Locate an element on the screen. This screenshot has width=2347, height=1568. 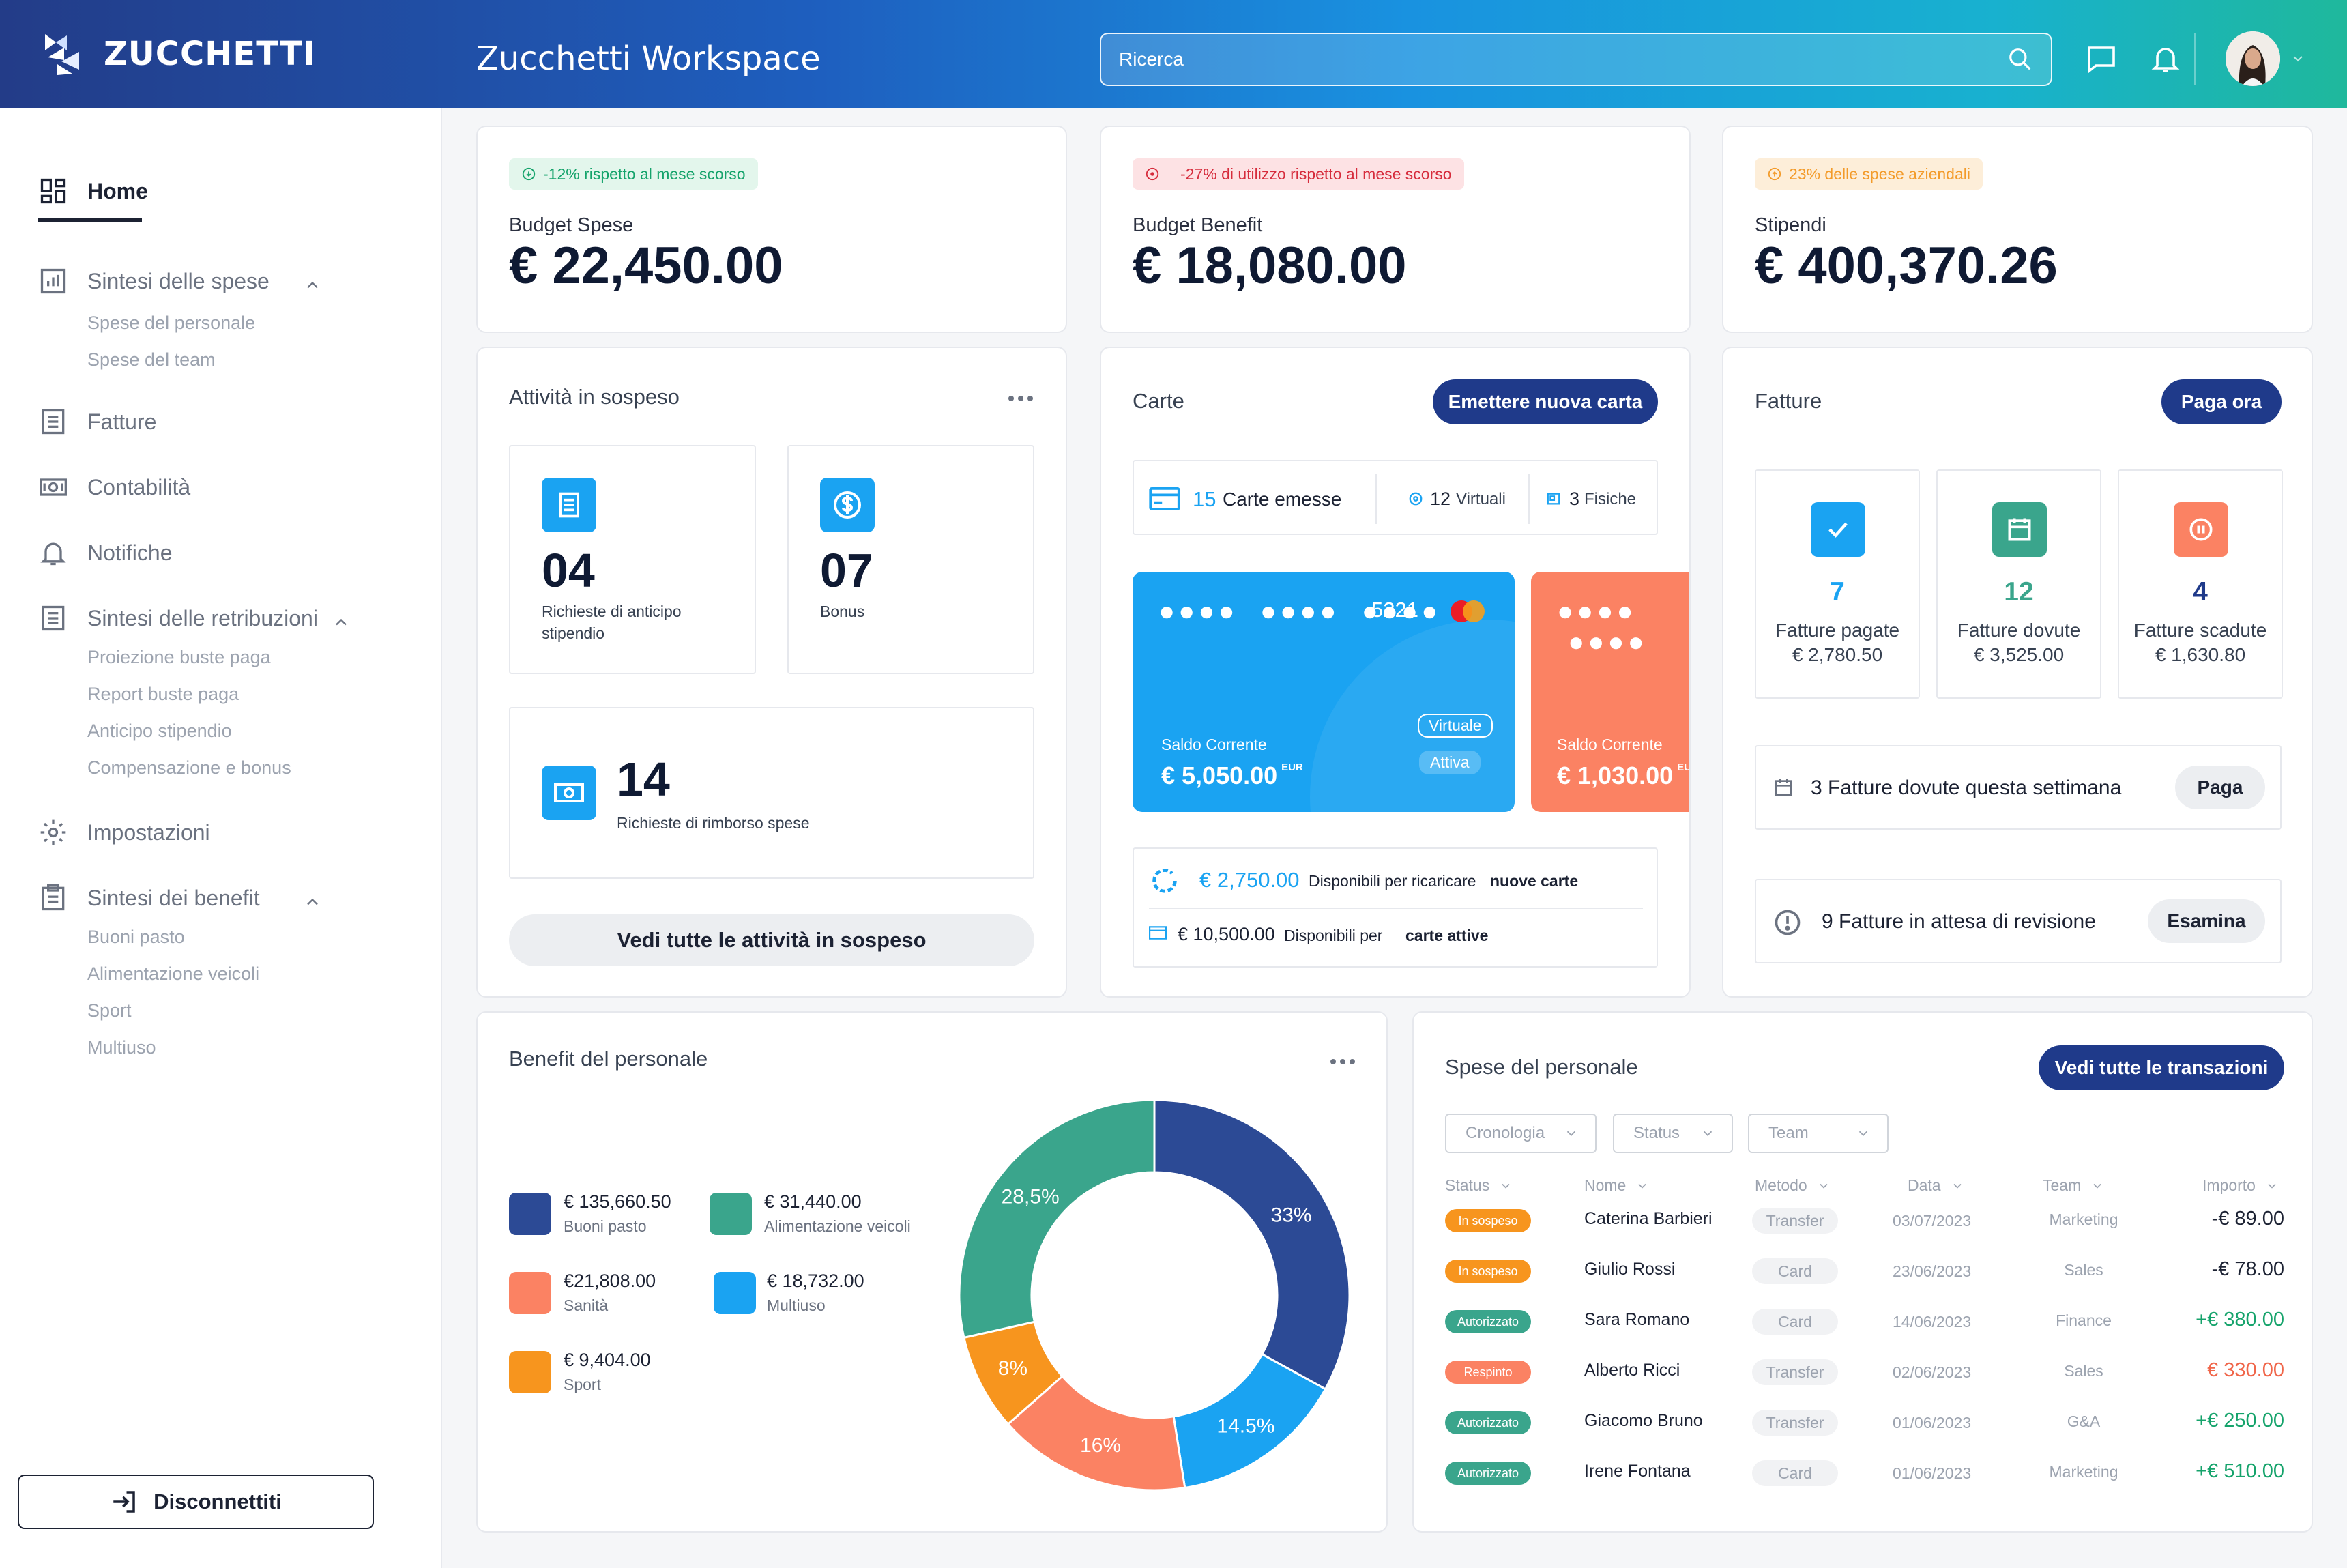
currency-label: EUR is located at coordinates (1292, 767).